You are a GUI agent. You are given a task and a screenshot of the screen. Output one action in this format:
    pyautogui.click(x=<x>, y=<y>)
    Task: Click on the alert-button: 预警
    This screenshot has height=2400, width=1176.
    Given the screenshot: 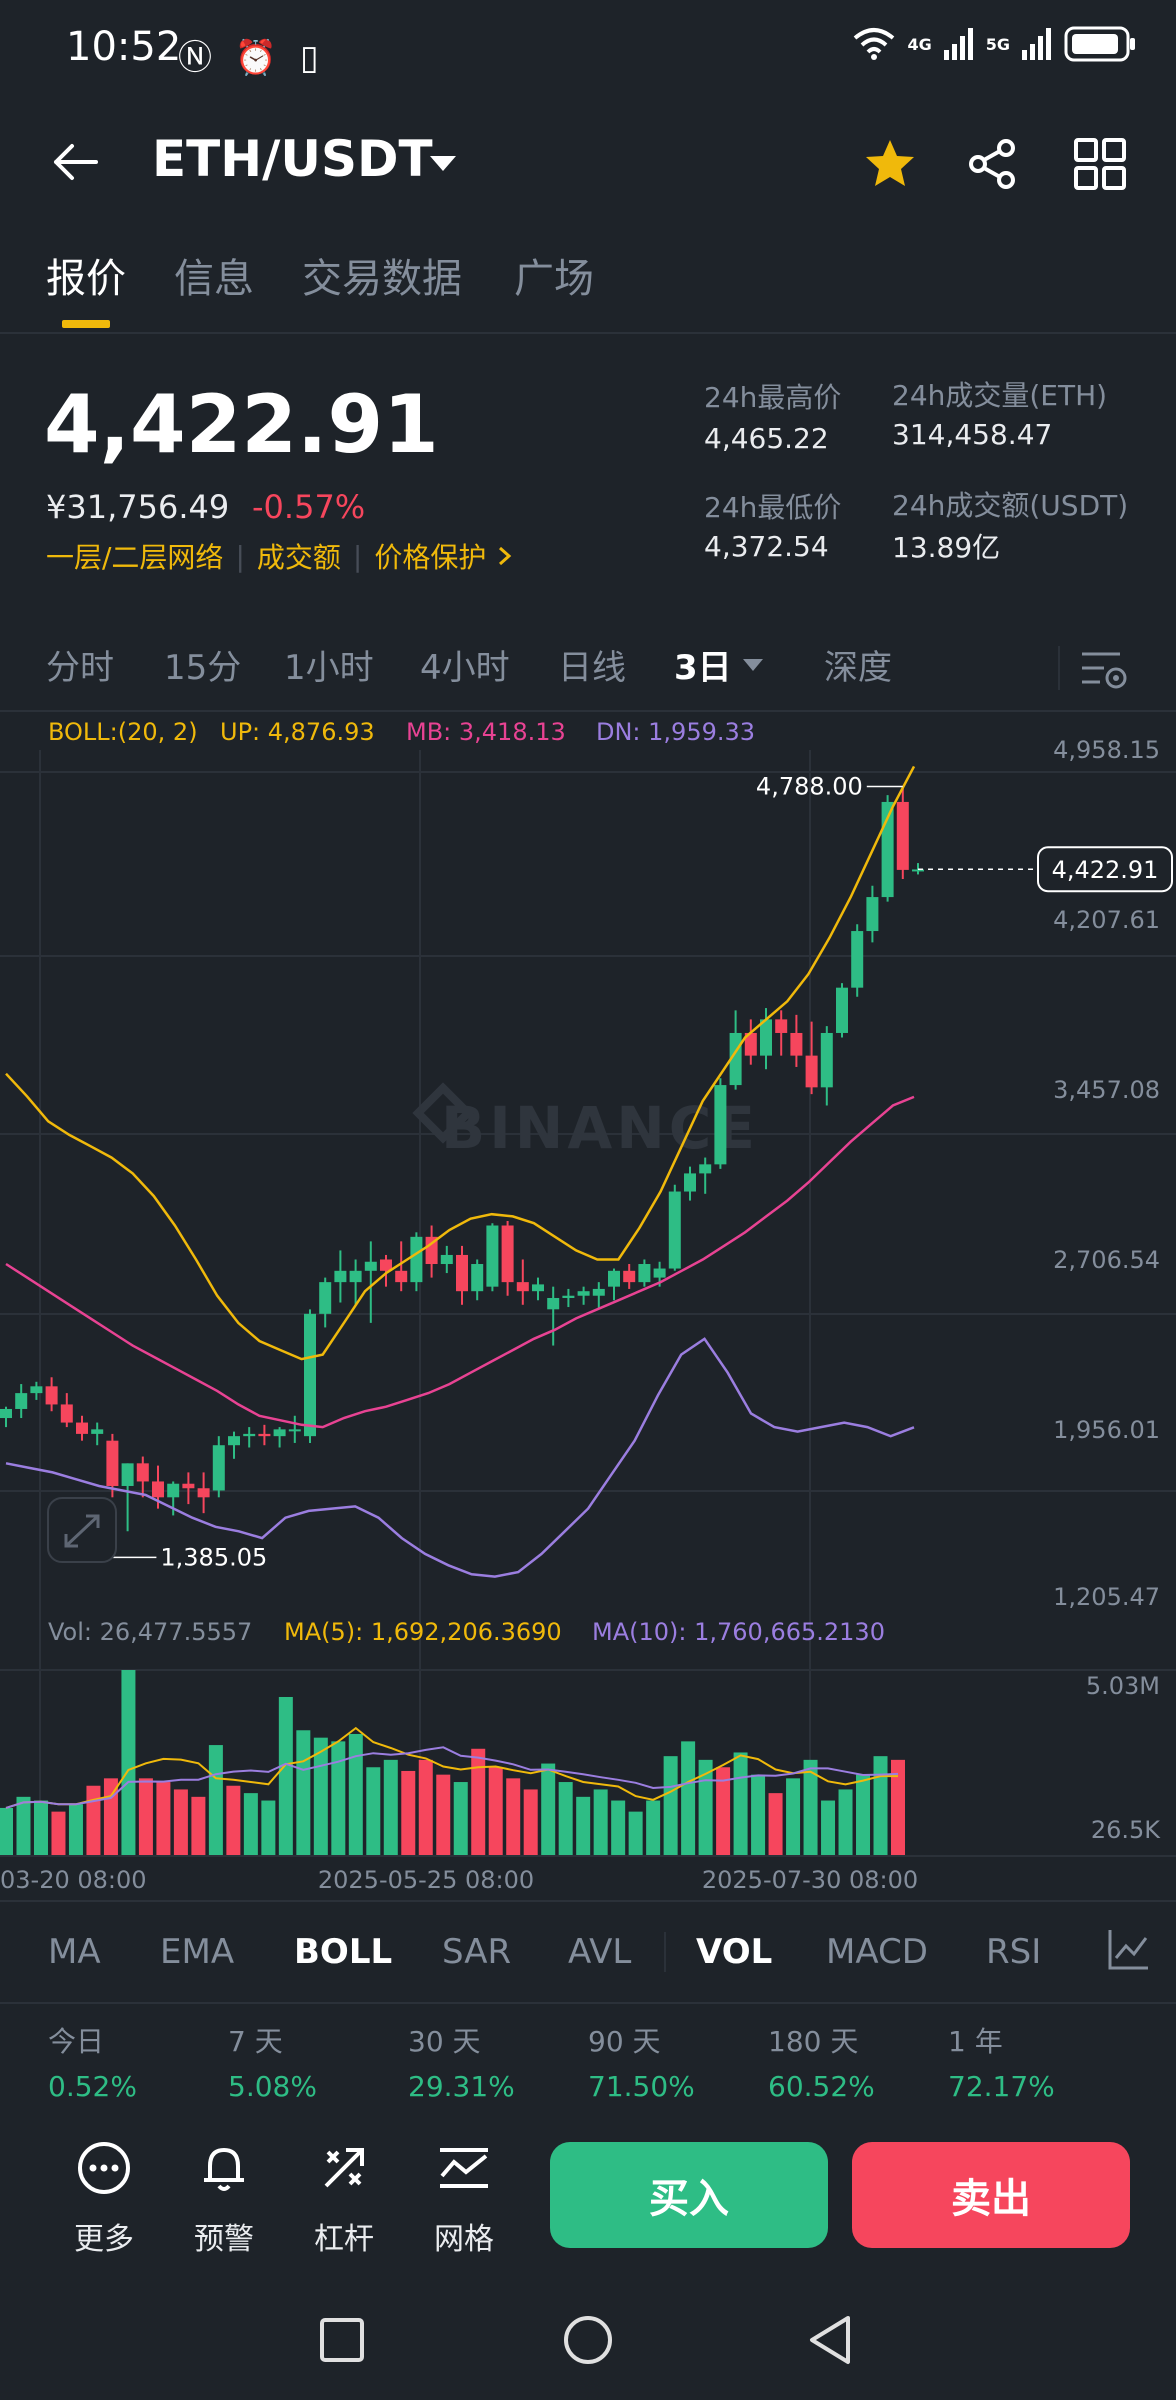 What is the action you would take?
    pyautogui.click(x=224, y=2200)
    